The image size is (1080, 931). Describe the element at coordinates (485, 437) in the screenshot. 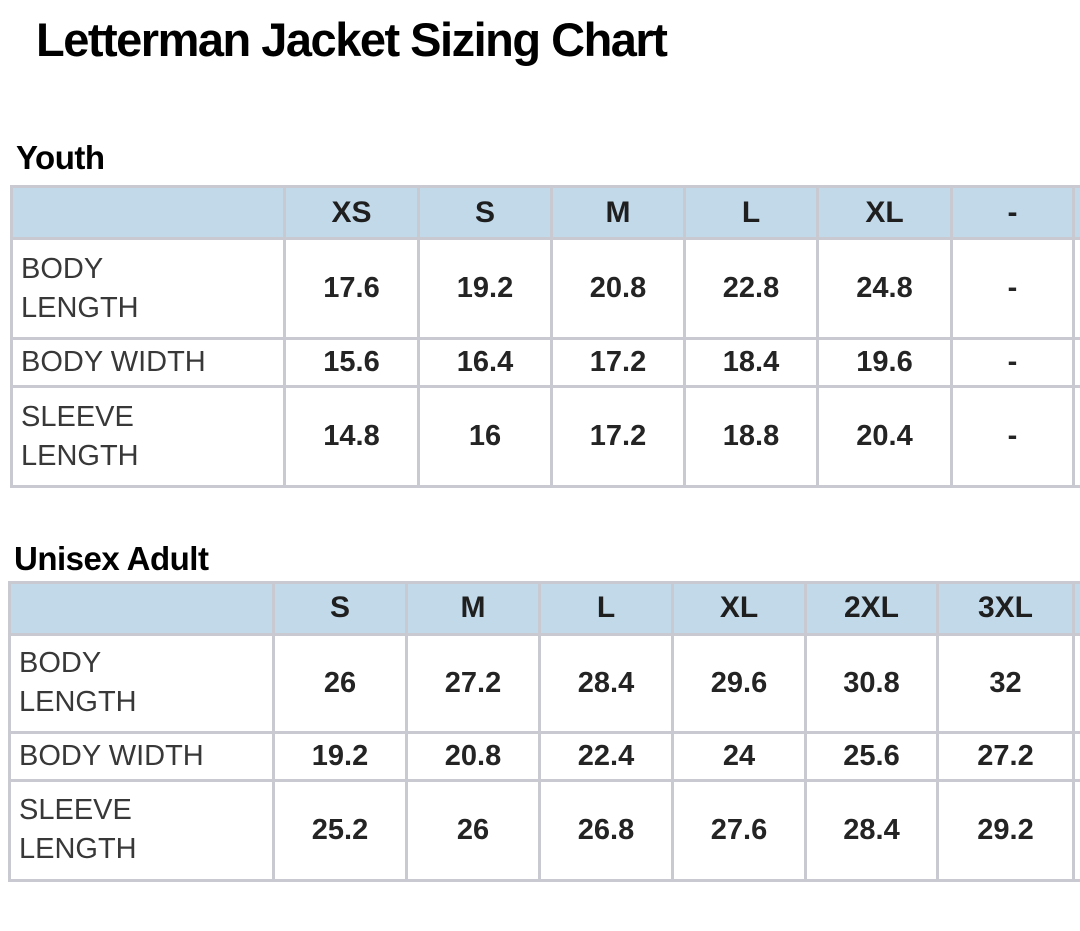

I see `size-value: 16` at that location.